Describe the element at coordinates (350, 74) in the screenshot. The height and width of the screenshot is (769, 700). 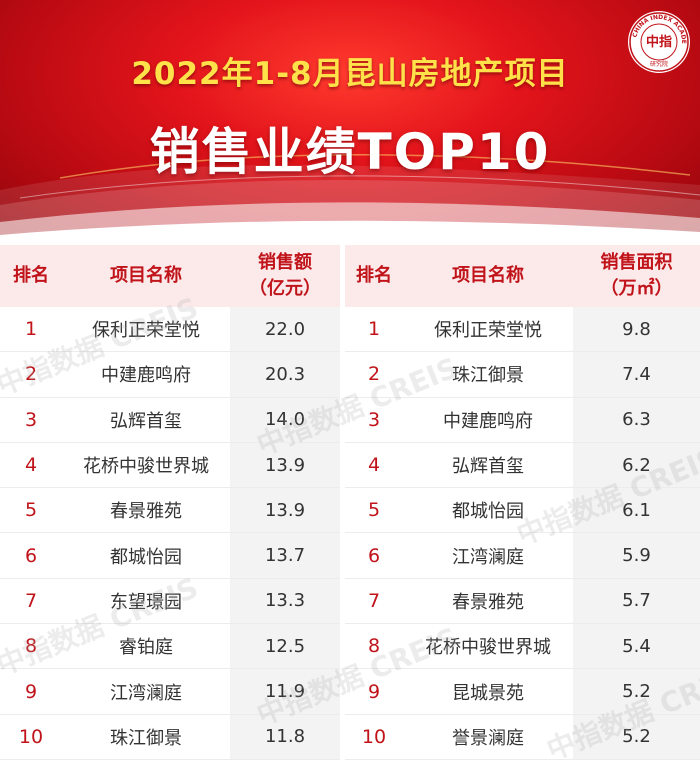
I see `page-title-line1: 2022年1-8月昆山房地产项目` at that location.